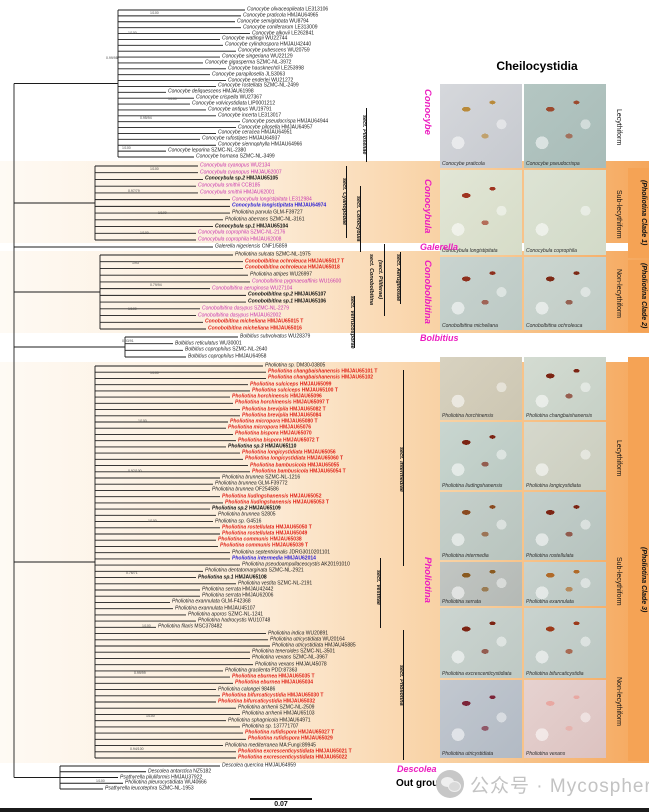 Image resolution: width=649 pixels, height=812 pixels. Describe the element at coordinates (481, 456) in the screenshot. I see `micrograph-photo: Pholiotina liudingshanensis` at that location.